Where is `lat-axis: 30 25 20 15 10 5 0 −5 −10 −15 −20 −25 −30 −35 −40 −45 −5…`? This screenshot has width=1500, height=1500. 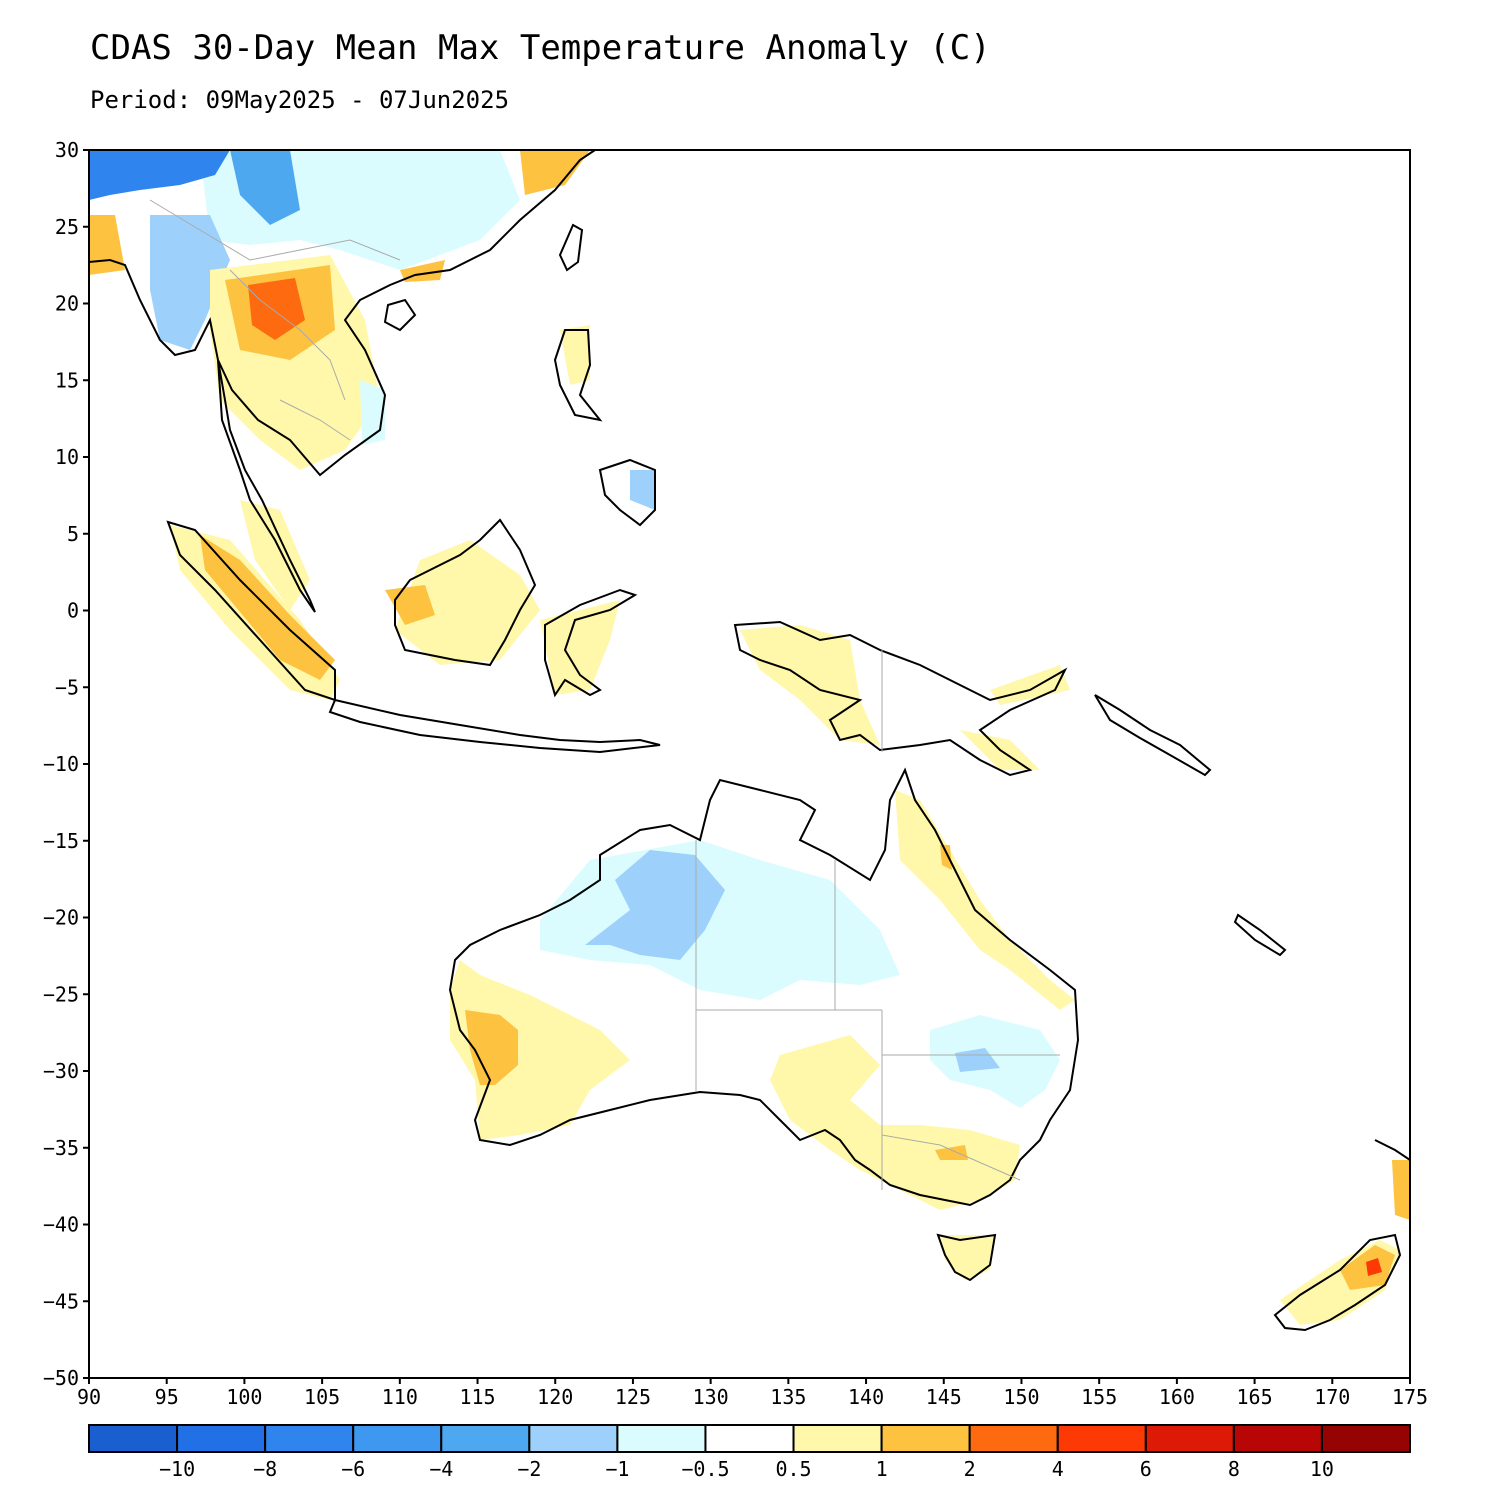
lat-axis: 30 25 20 15 10 5 0 −5 −10 −15 −20 −25 −30 −35 −40 −45 −5… is located at coordinates (66, 764).